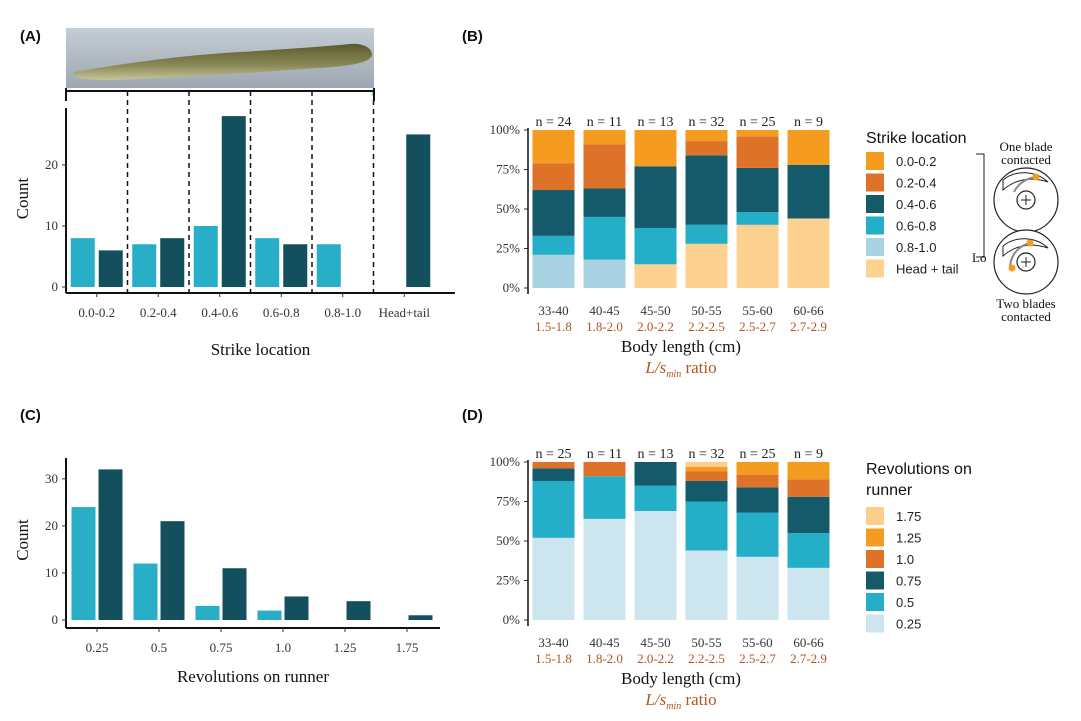  What do you see at coordinates (707, 454) in the screenshot?
I see `panel-d-n-label: n = 32` at bounding box center [707, 454].